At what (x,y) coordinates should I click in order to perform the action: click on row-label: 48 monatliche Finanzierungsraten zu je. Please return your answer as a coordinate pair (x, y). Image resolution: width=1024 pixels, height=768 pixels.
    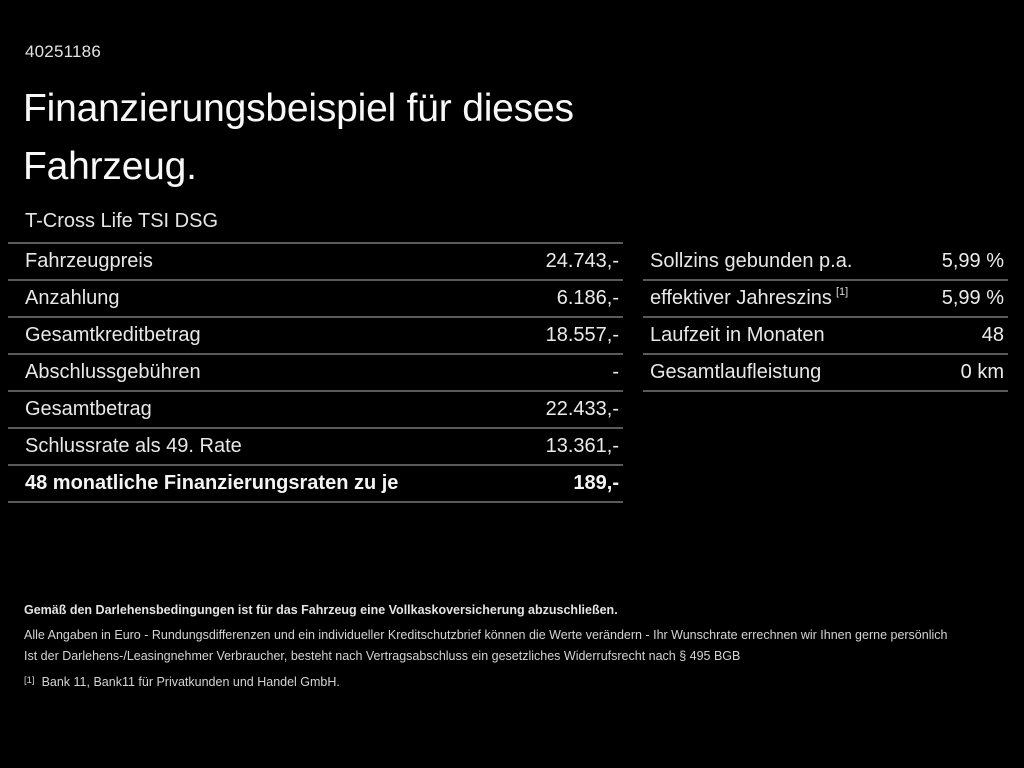
    Looking at the image, I should click on (212, 483).